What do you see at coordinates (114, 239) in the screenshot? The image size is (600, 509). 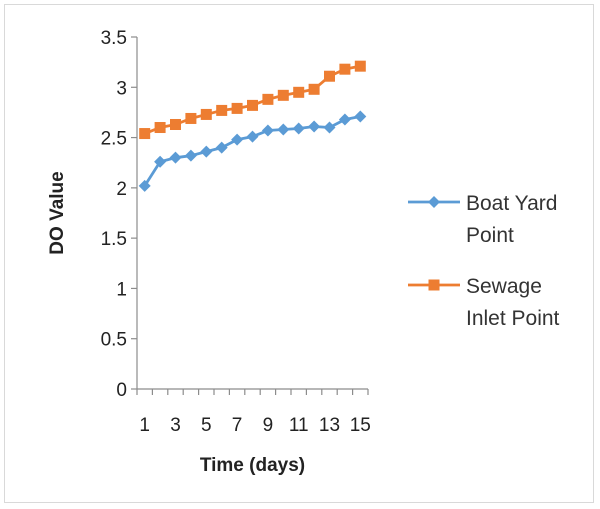 I see `y-tick-label: 1.5` at bounding box center [114, 239].